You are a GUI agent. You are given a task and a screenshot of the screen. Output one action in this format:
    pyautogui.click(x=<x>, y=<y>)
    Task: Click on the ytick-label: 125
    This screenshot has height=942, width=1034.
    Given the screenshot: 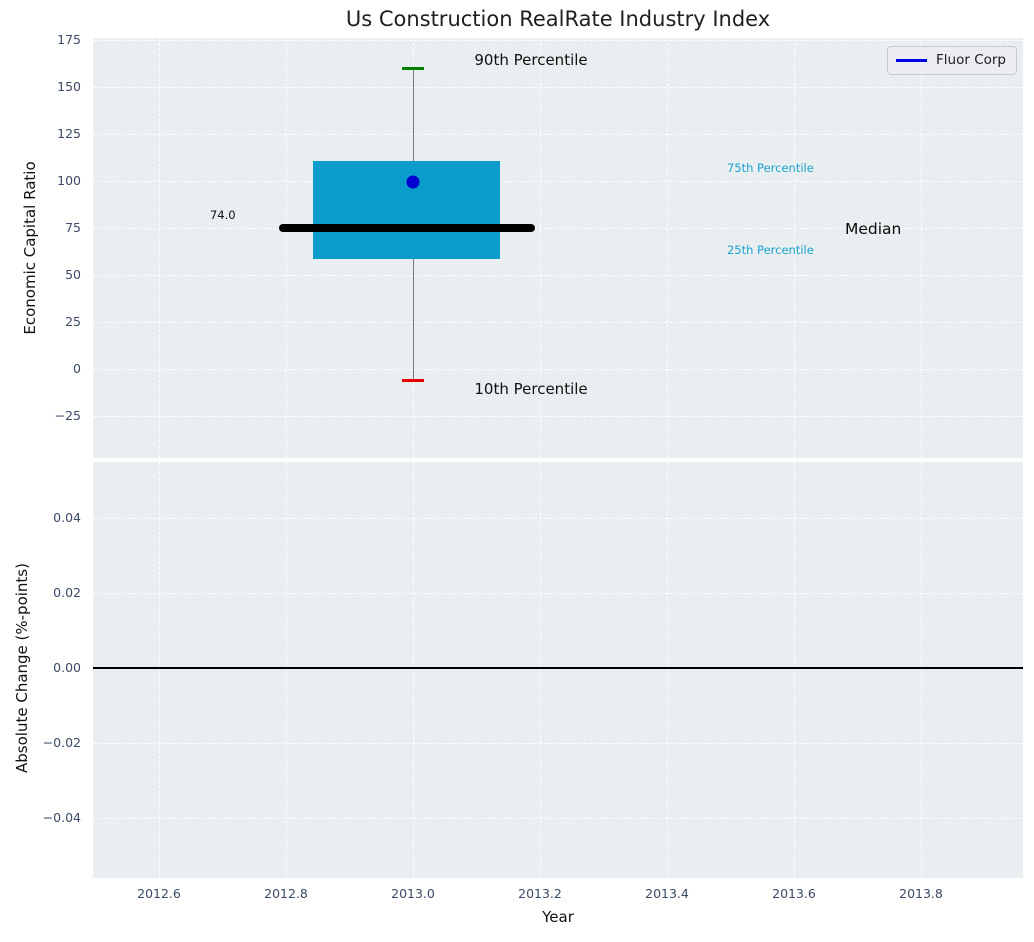 What is the action you would take?
    pyautogui.click(x=69, y=133)
    